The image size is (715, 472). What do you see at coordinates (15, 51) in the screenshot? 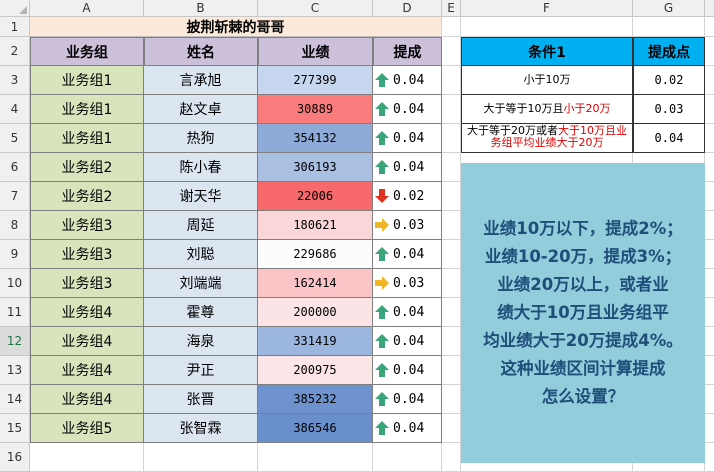
I see `row-header-2: 2` at bounding box center [15, 51].